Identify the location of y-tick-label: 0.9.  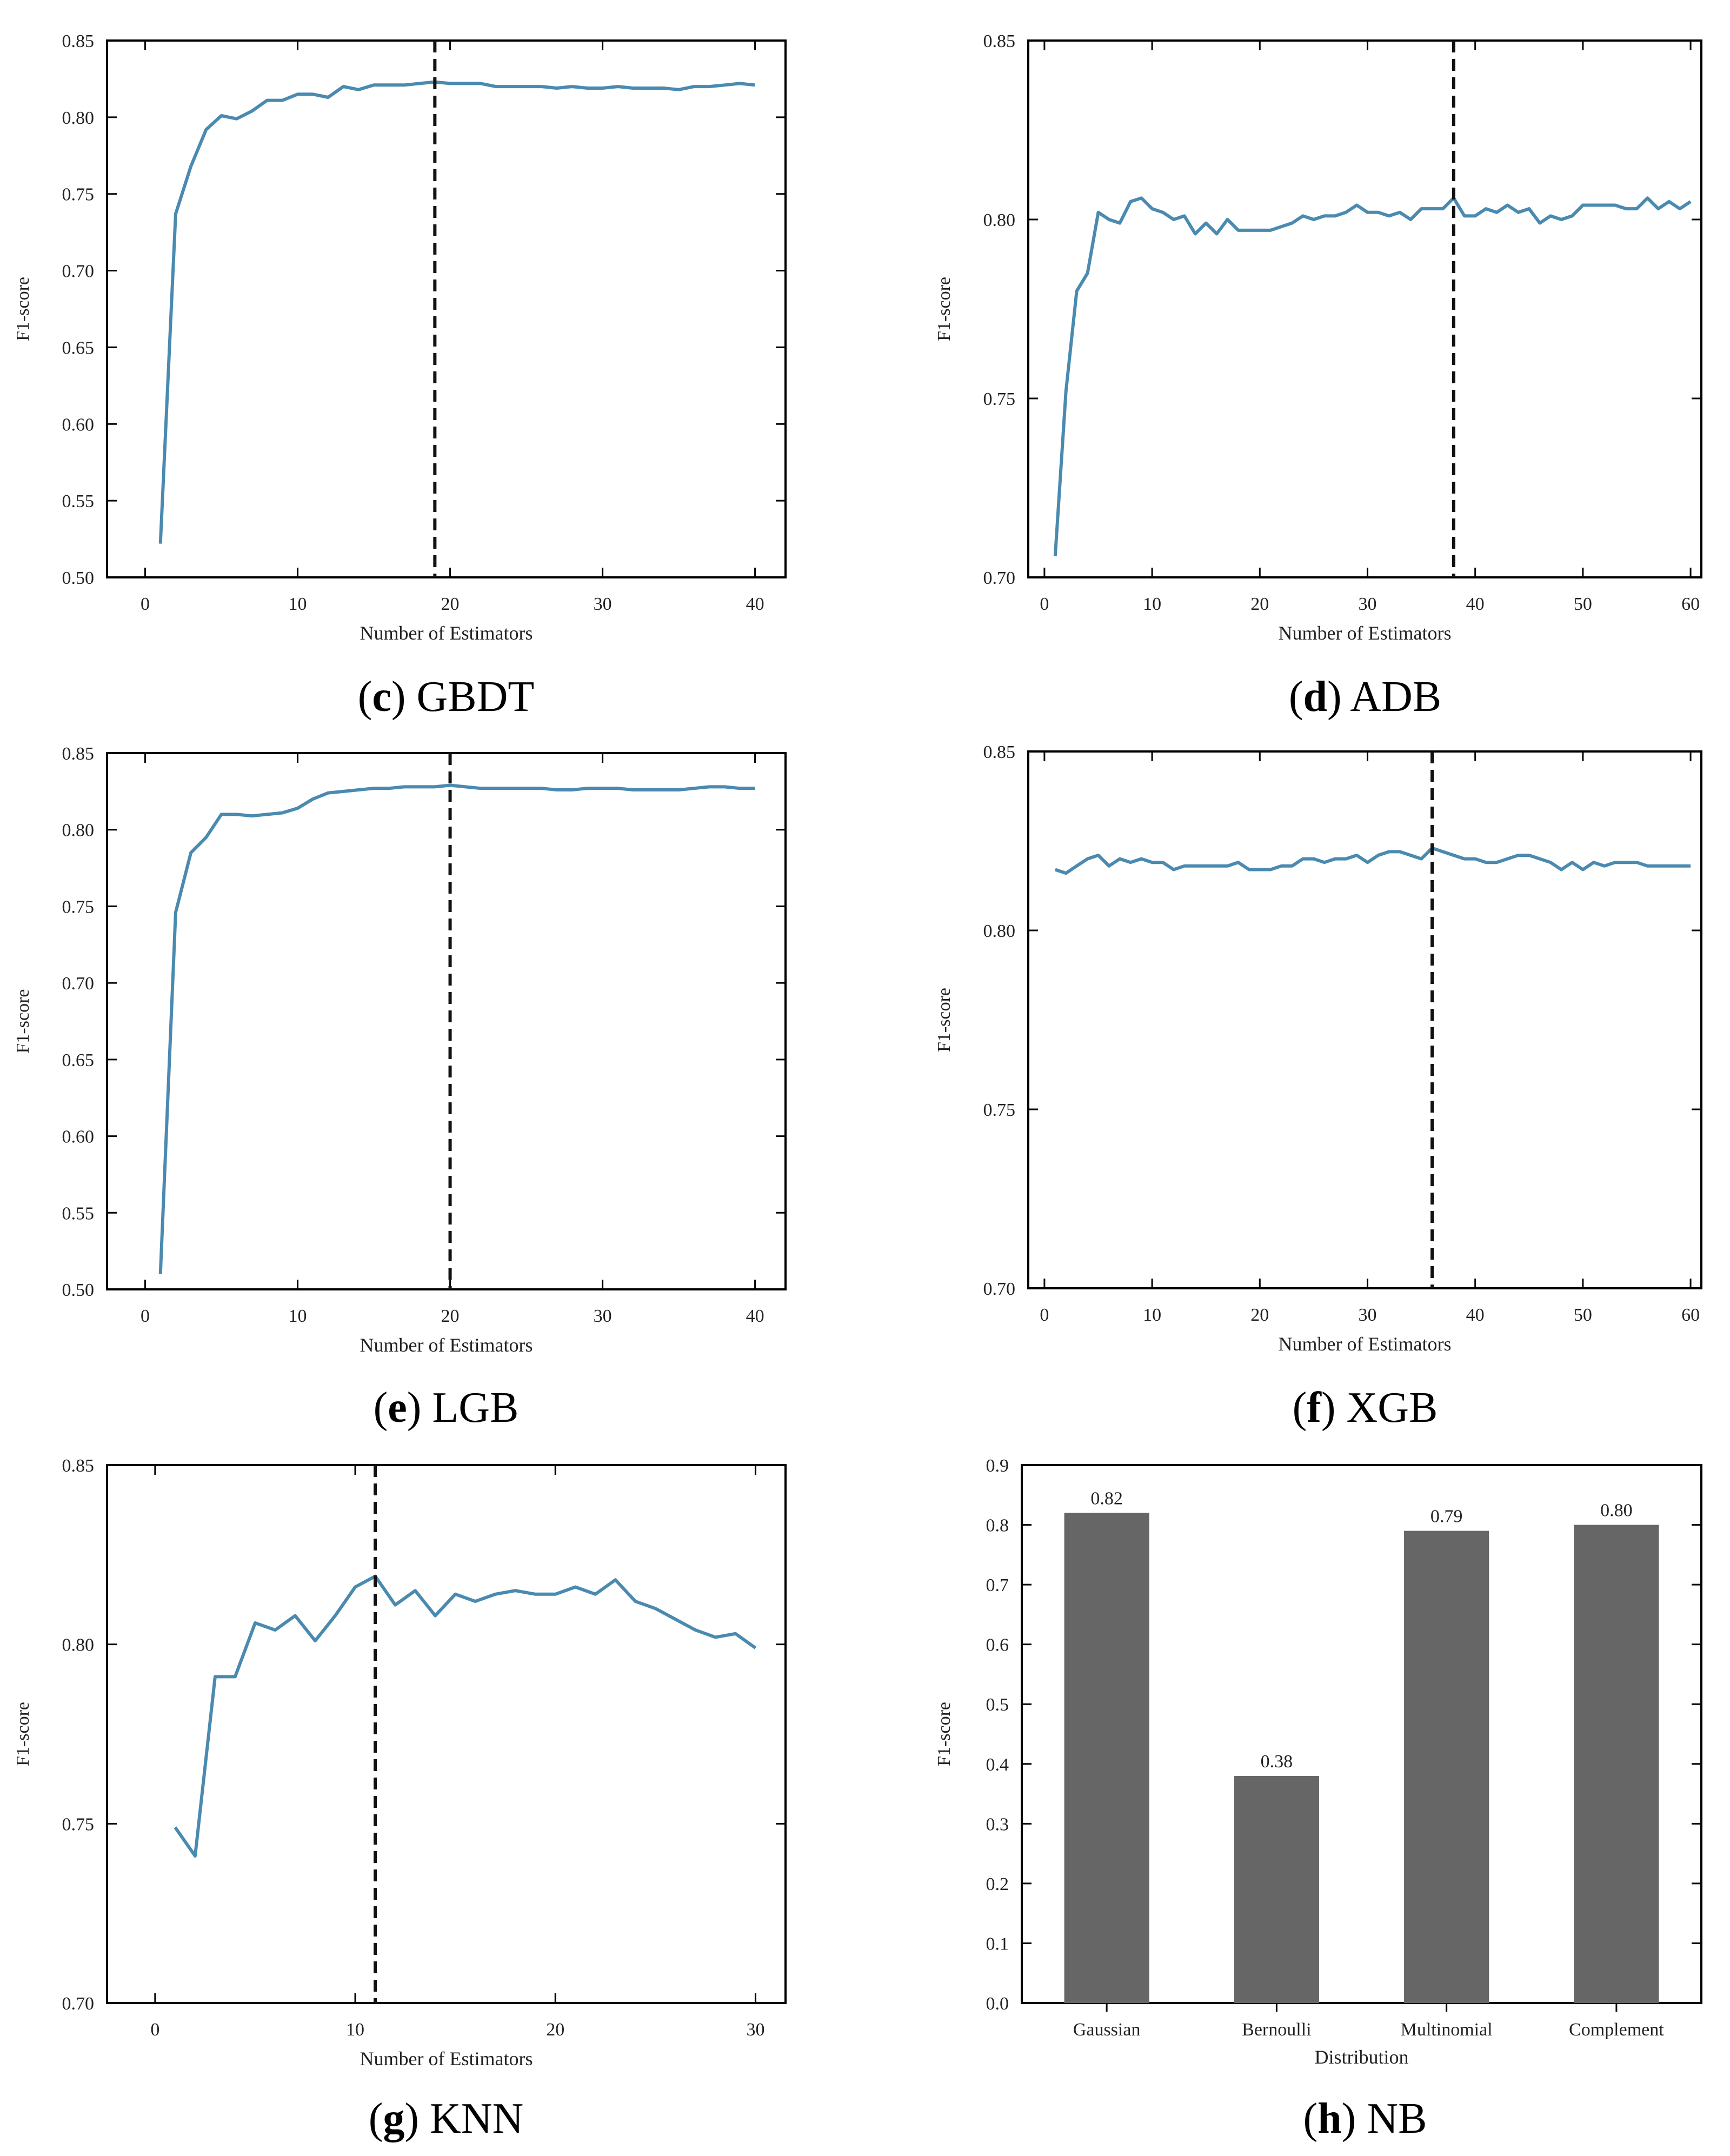
(997, 1466).